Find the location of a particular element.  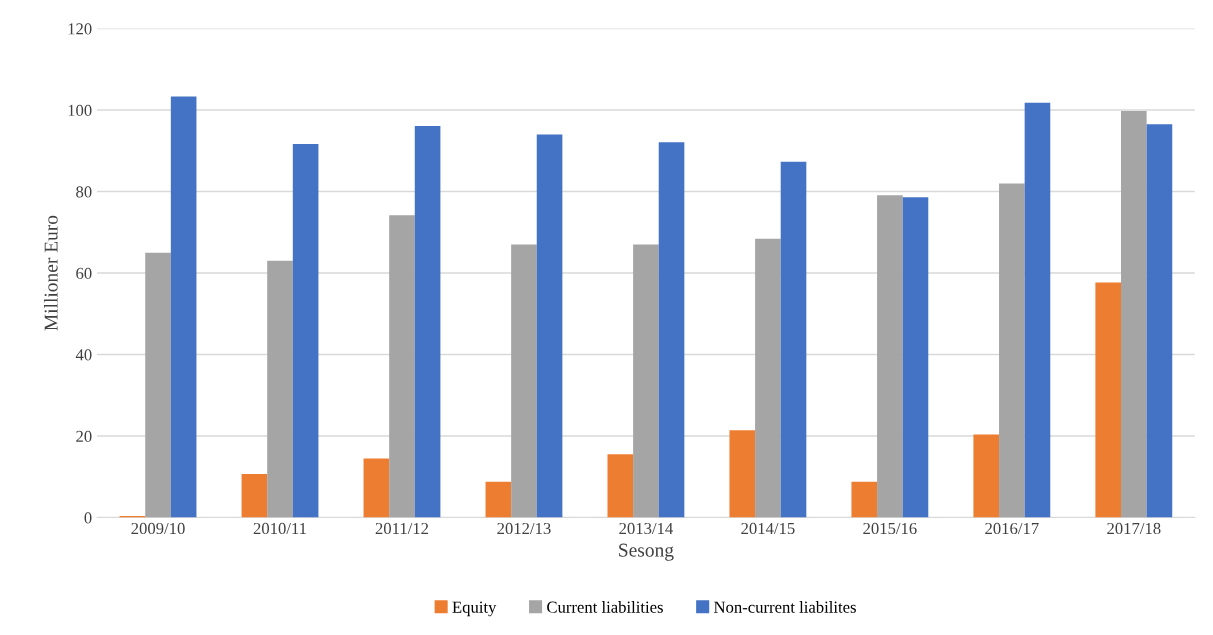

x-tick-label: 2012/13 is located at coordinates (524, 528).